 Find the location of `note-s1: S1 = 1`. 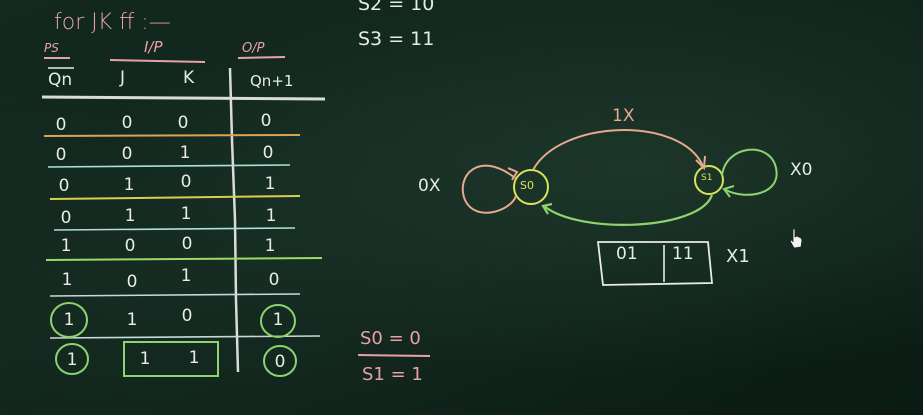

note-s1: S1 = 1 is located at coordinates (392, 374).